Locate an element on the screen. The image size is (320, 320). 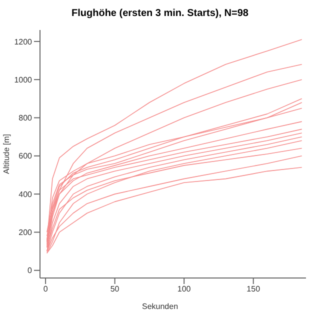
x-tick-label: 50 is located at coordinates (115, 289).